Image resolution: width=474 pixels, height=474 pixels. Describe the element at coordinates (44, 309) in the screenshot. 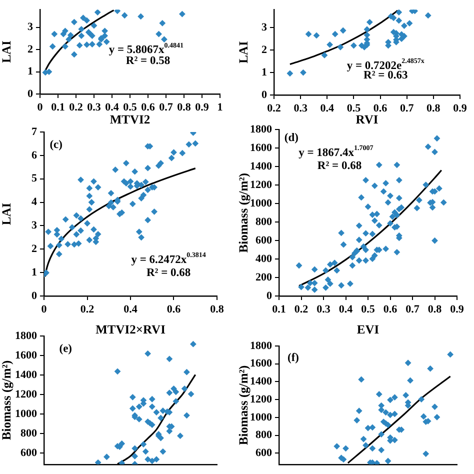

I see `x-tick-label: 0` at that location.